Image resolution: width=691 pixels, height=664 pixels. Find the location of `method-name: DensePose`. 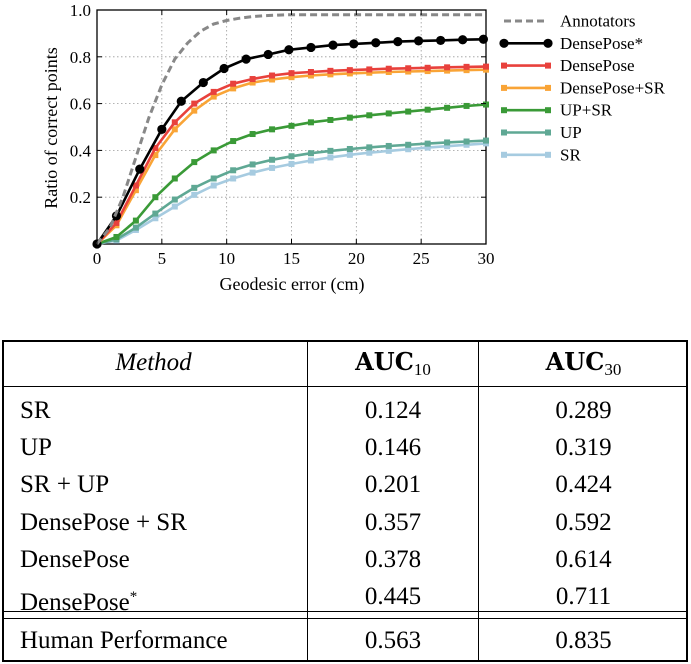

method-name: DensePose is located at coordinates (75, 602).